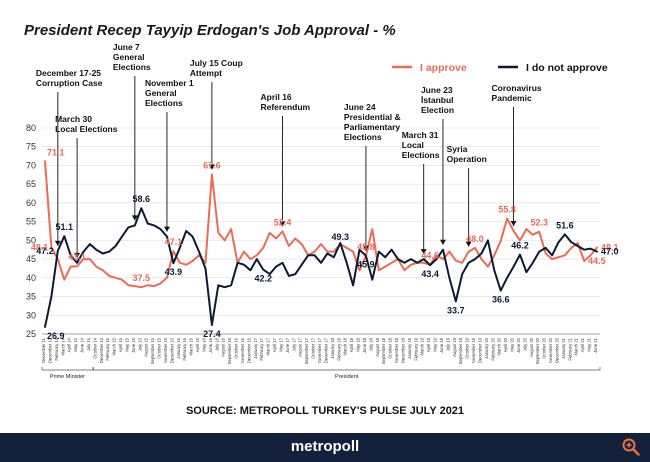  What do you see at coordinates (31, 297) in the screenshot?
I see `y-tick-35: 35` at bounding box center [31, 297].